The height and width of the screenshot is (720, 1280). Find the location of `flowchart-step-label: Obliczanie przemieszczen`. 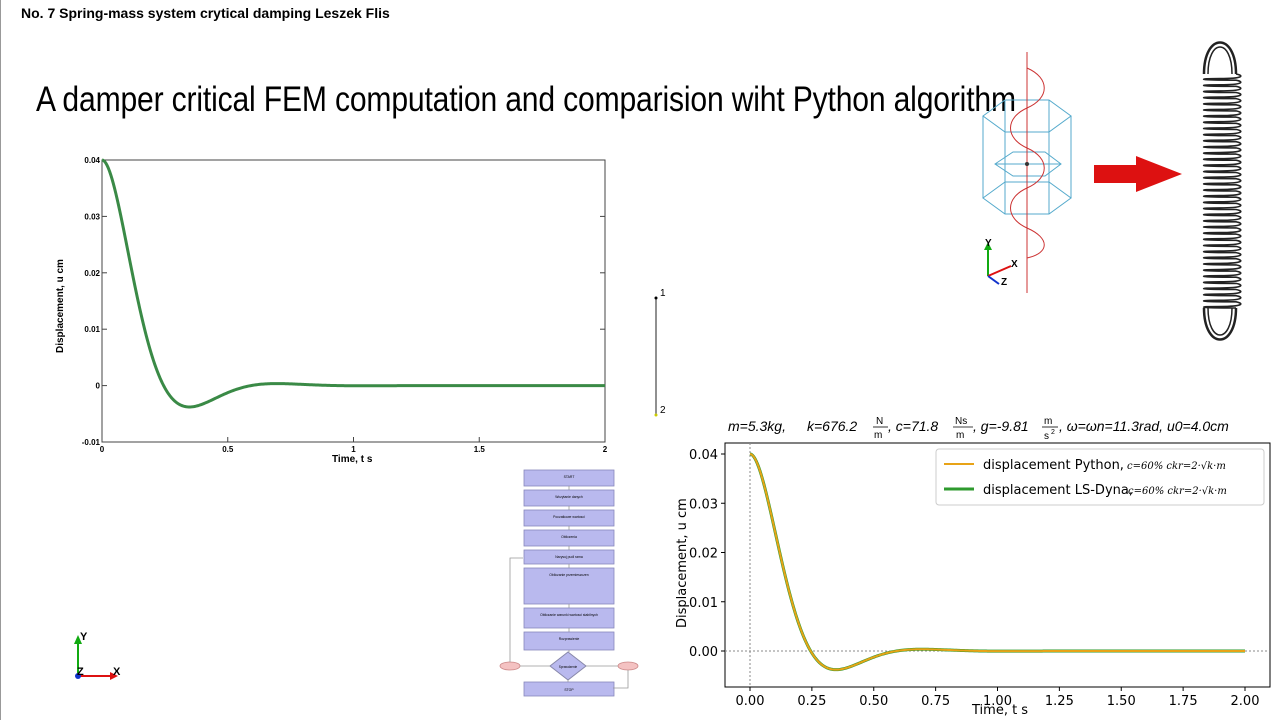

flowchart-step-label: Obliczanie przemieszczen is located at coordinates (568, 575).